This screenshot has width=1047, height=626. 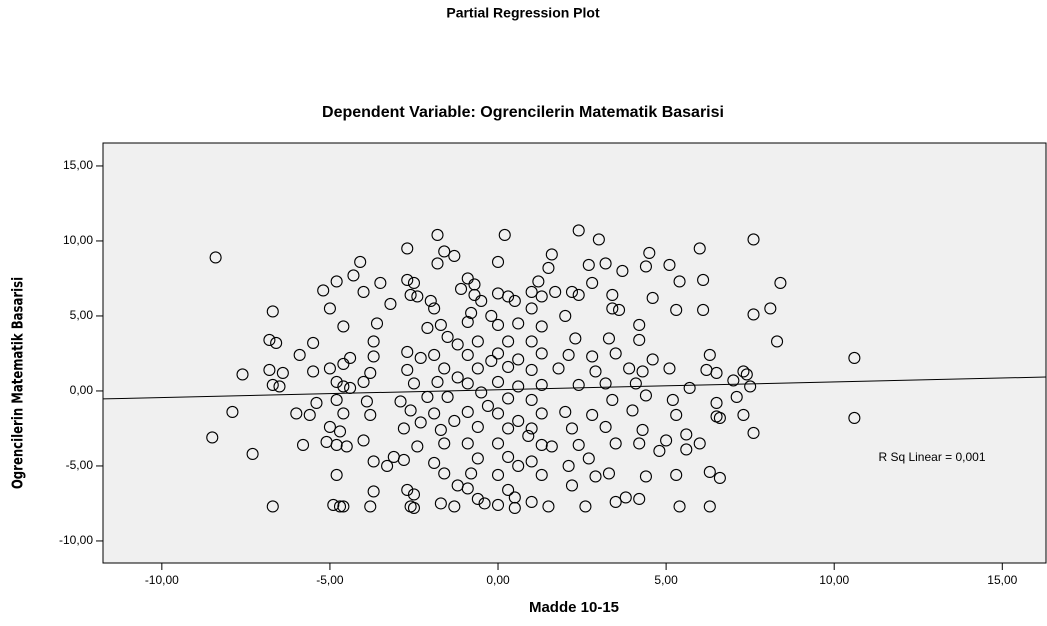 I want to click on x-tick-label: 15,00, so click(x=1002, y=580).